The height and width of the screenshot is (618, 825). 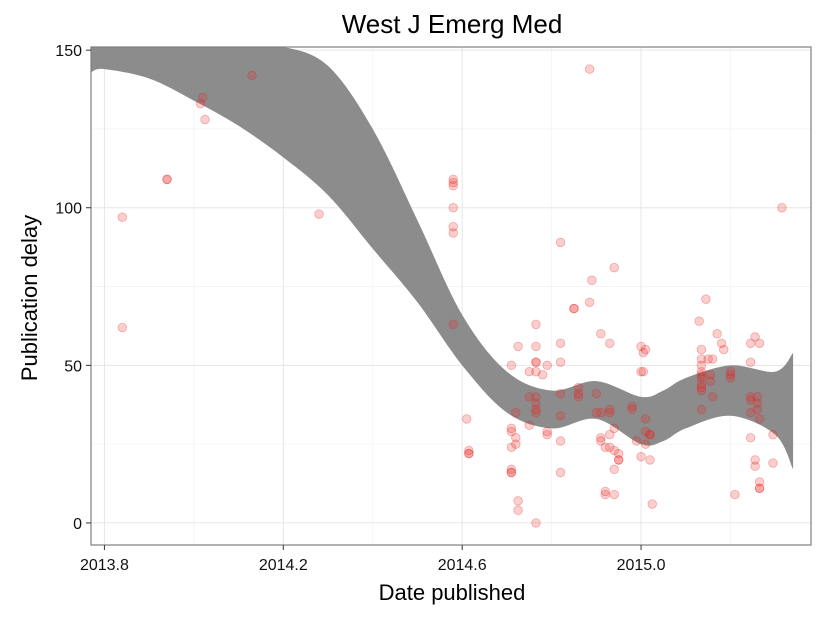 What do you see at coordinates (68, 209) in the screenshot?
I see `y-tick-label: 100` at bounding box center [68, 209].